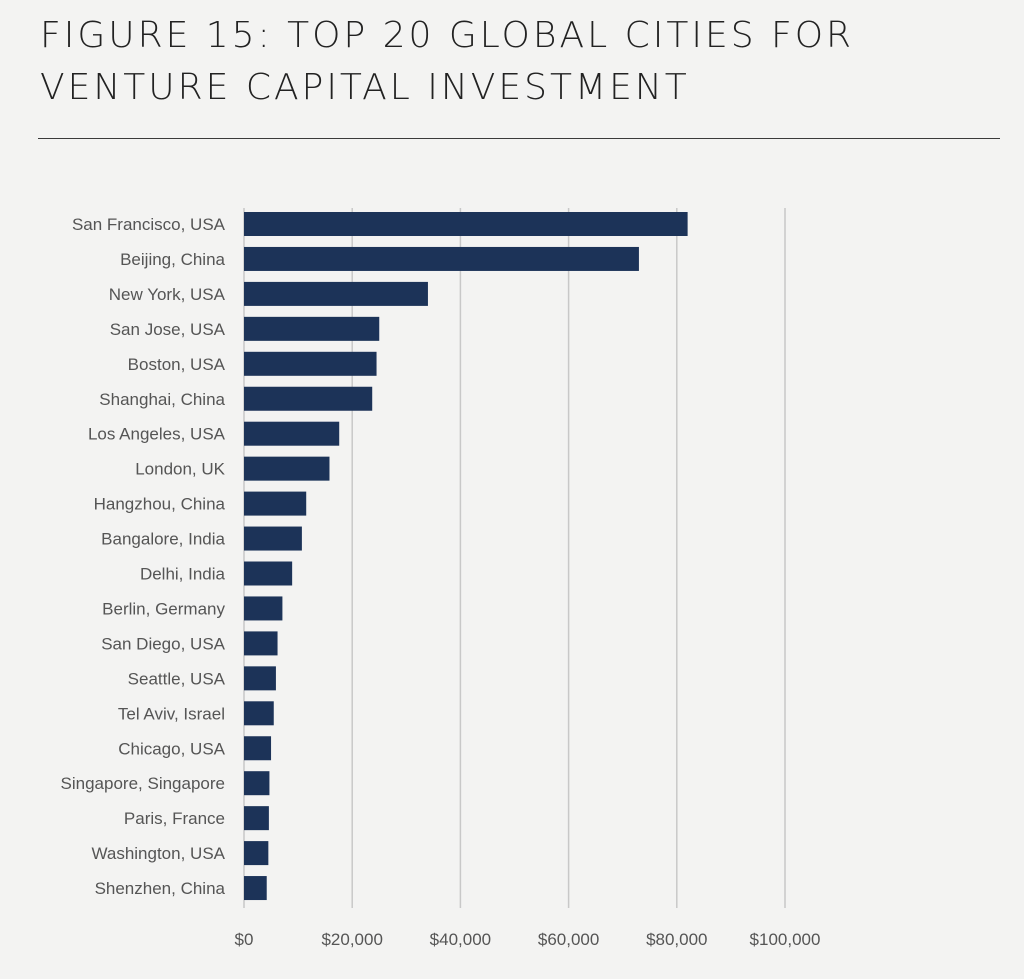 This screenshot has height=979, width=1024. I want to click on x-tick-label: $100,000, so click(785, 939).